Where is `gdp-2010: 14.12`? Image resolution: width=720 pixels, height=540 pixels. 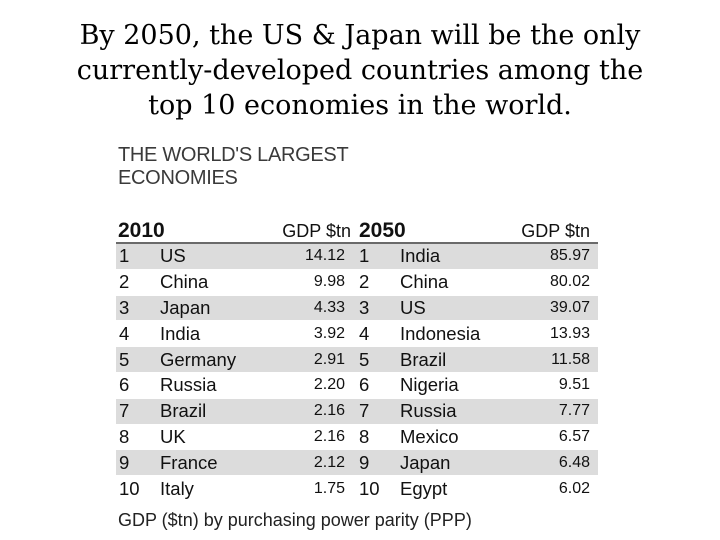
gdp-2010: 14.12 is located at coordinates (324, 256).